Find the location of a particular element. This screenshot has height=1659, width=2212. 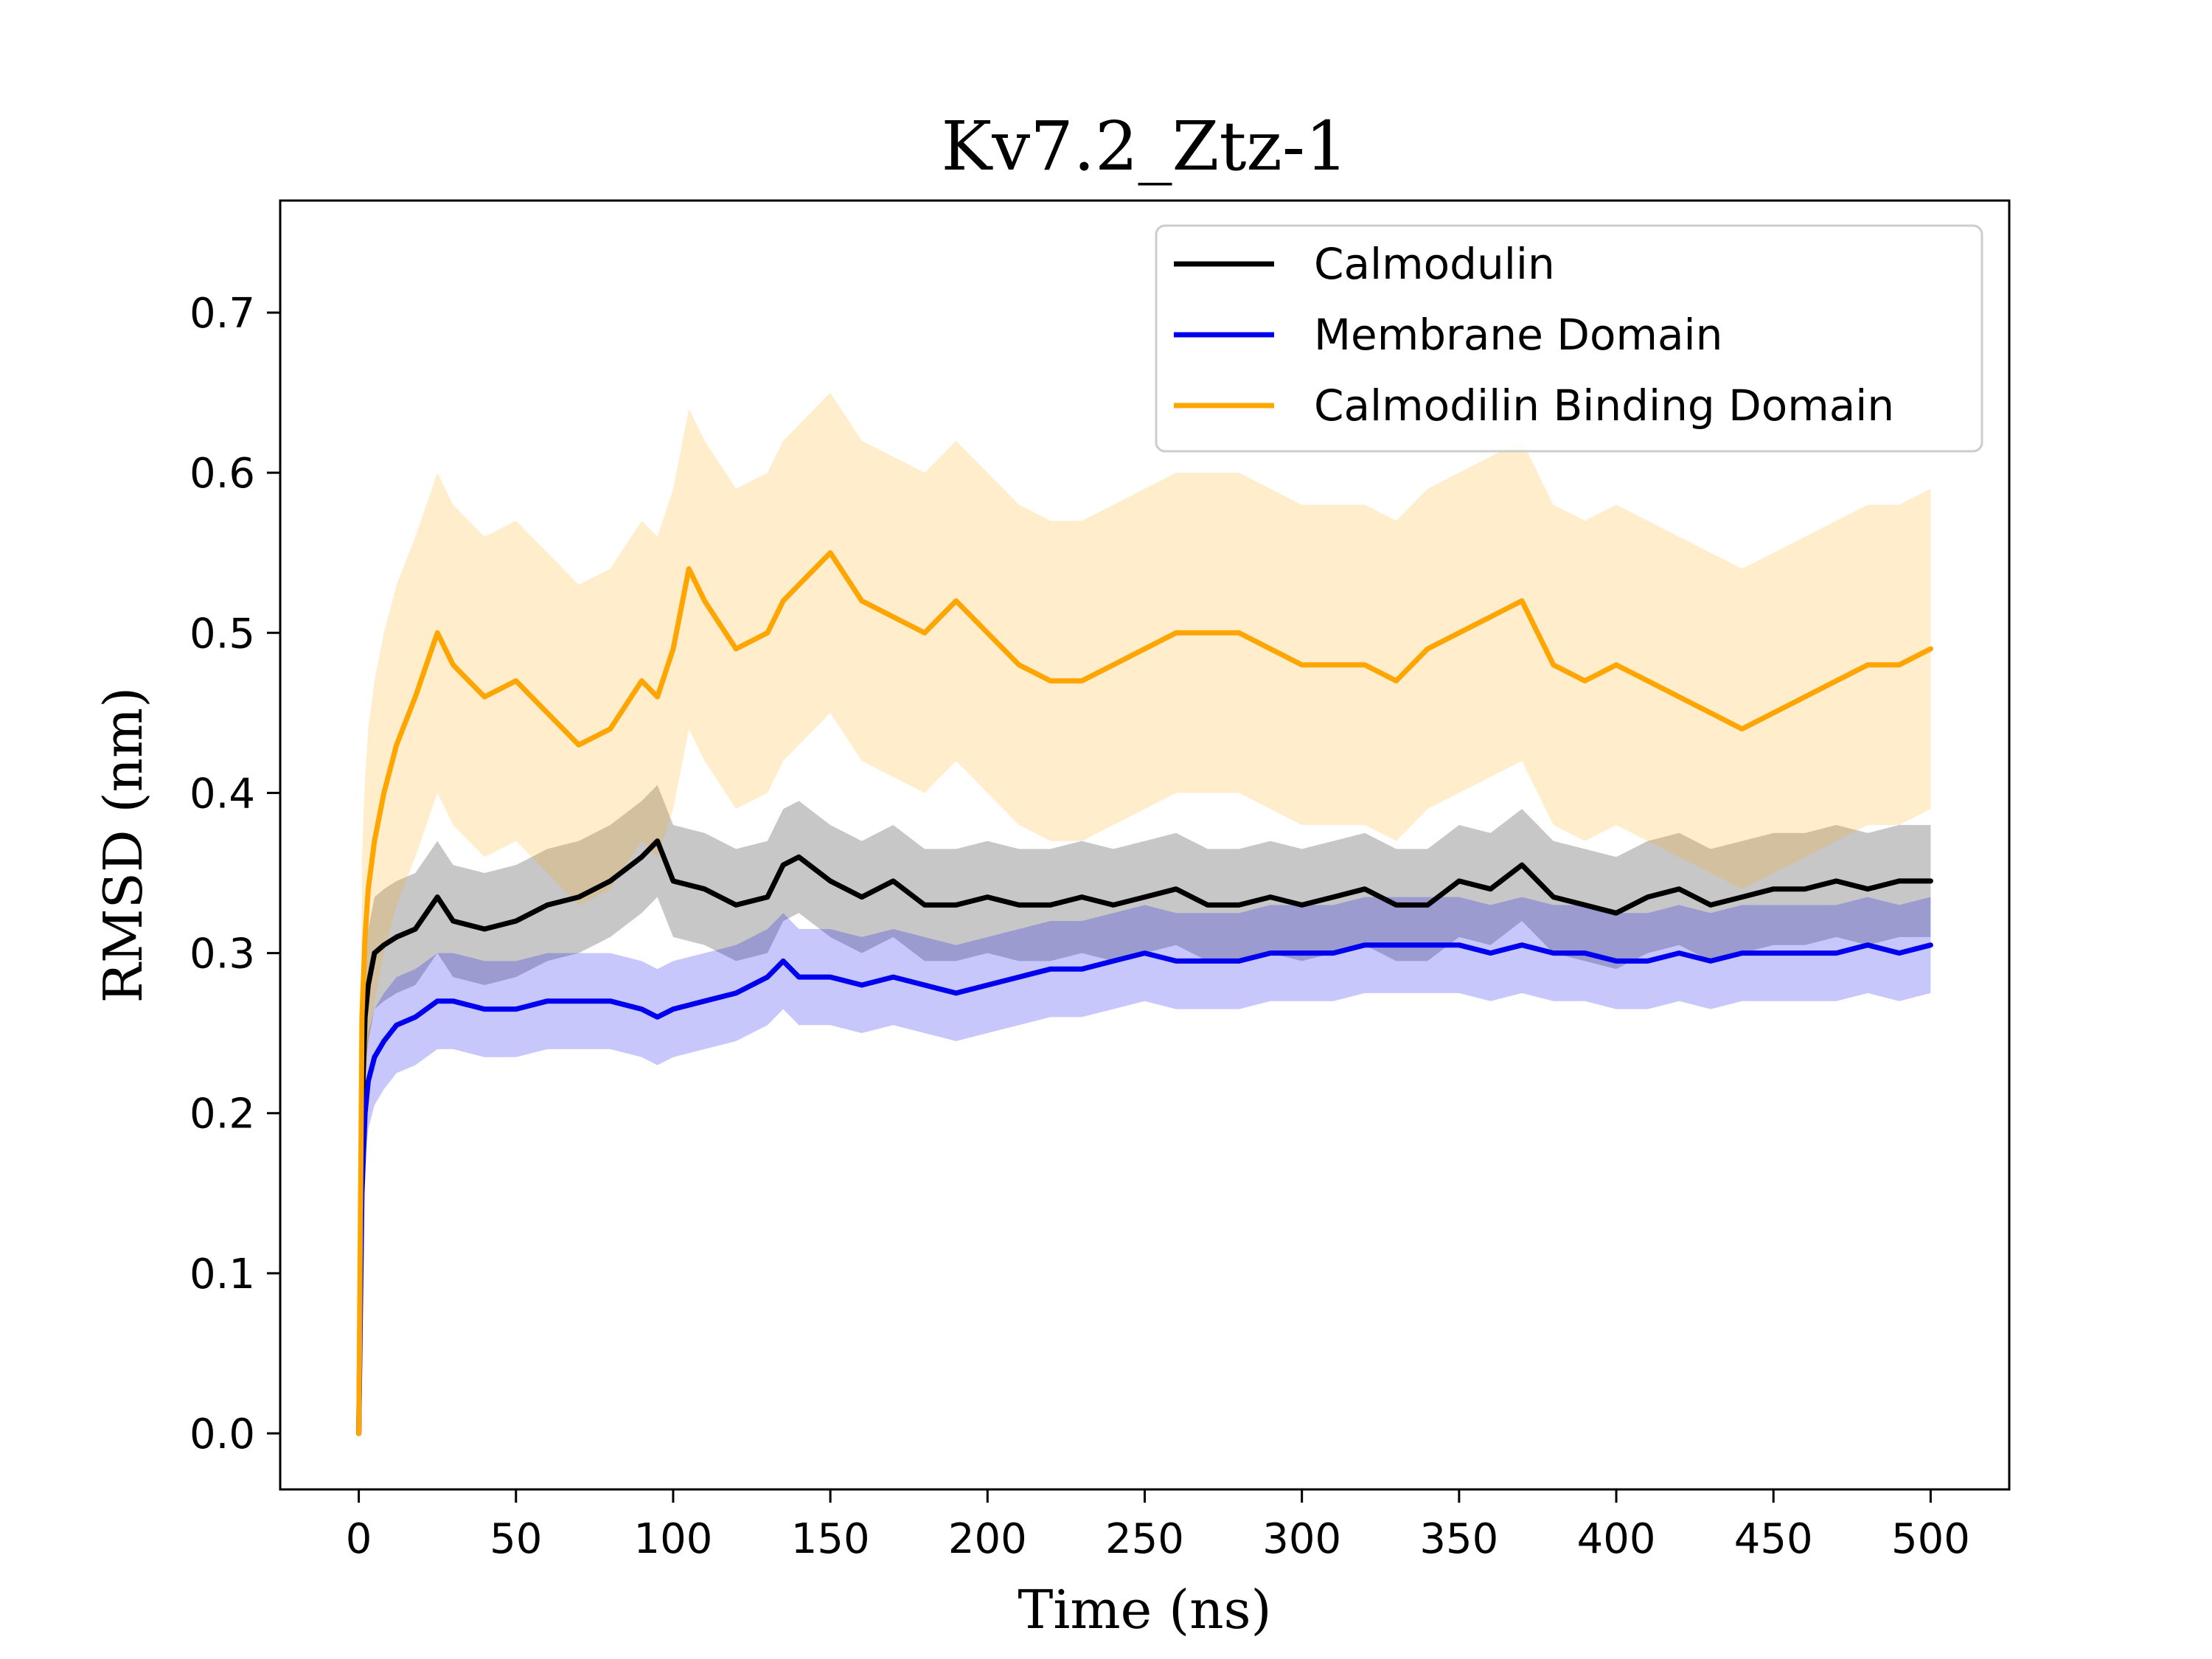

legend-label: Calmodilin Binding Domain is located at coordinates (1604, 405).